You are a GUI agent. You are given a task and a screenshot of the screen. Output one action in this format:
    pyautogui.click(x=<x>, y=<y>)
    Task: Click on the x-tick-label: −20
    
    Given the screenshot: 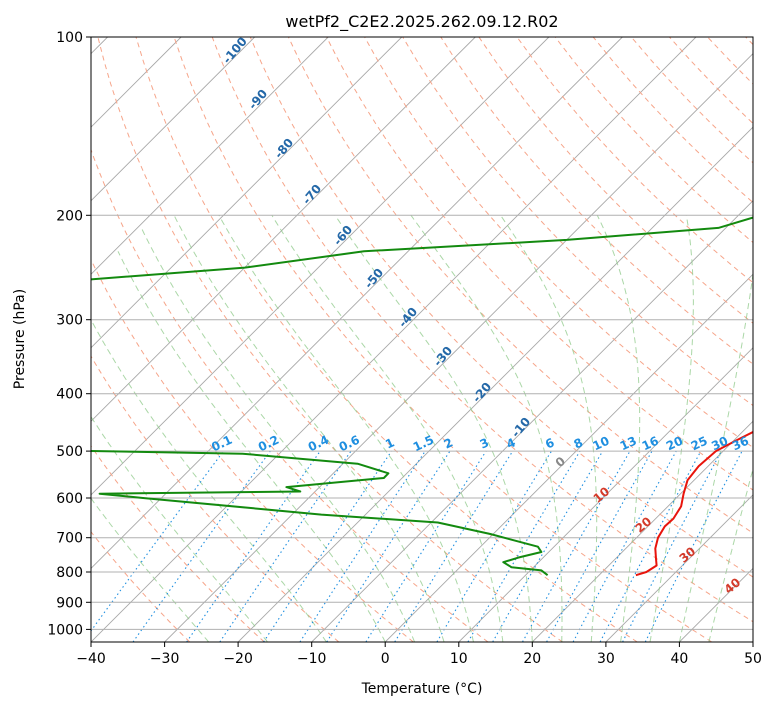 What is the action you would take?
    pyautogui.click(x=238, y=659)
    